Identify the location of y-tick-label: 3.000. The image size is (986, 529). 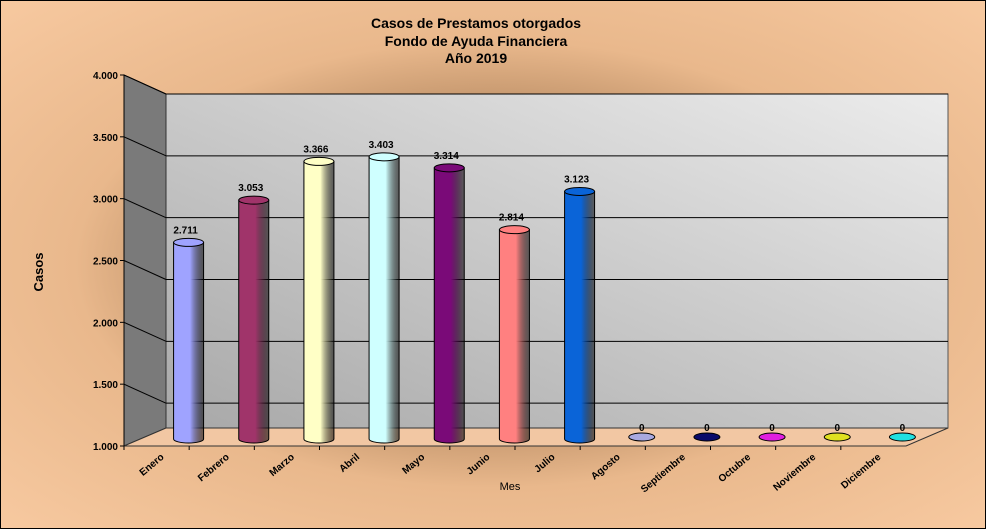
(105, 200).